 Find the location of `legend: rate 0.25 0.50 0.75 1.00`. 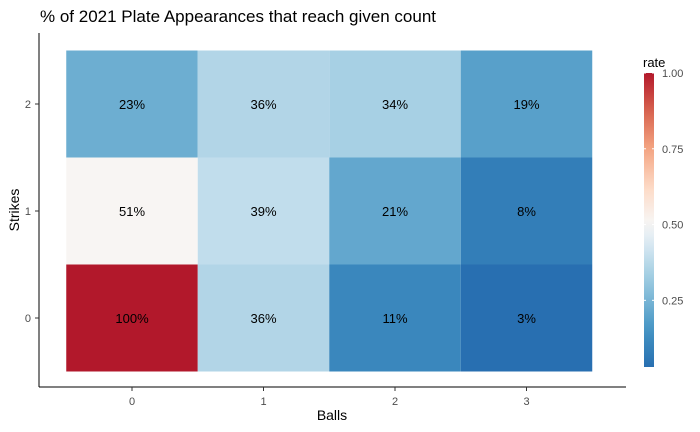

legend: rate 0.25 0.50 0.75 1.00 is located at coordinates (663, 211).